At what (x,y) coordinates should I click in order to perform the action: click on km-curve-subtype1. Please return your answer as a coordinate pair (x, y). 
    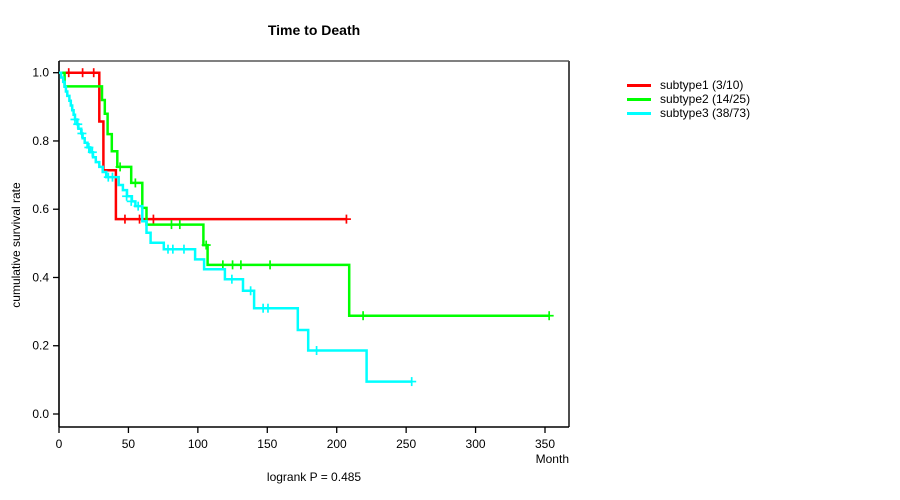
    Looking at the image, I should click on (203, 146).